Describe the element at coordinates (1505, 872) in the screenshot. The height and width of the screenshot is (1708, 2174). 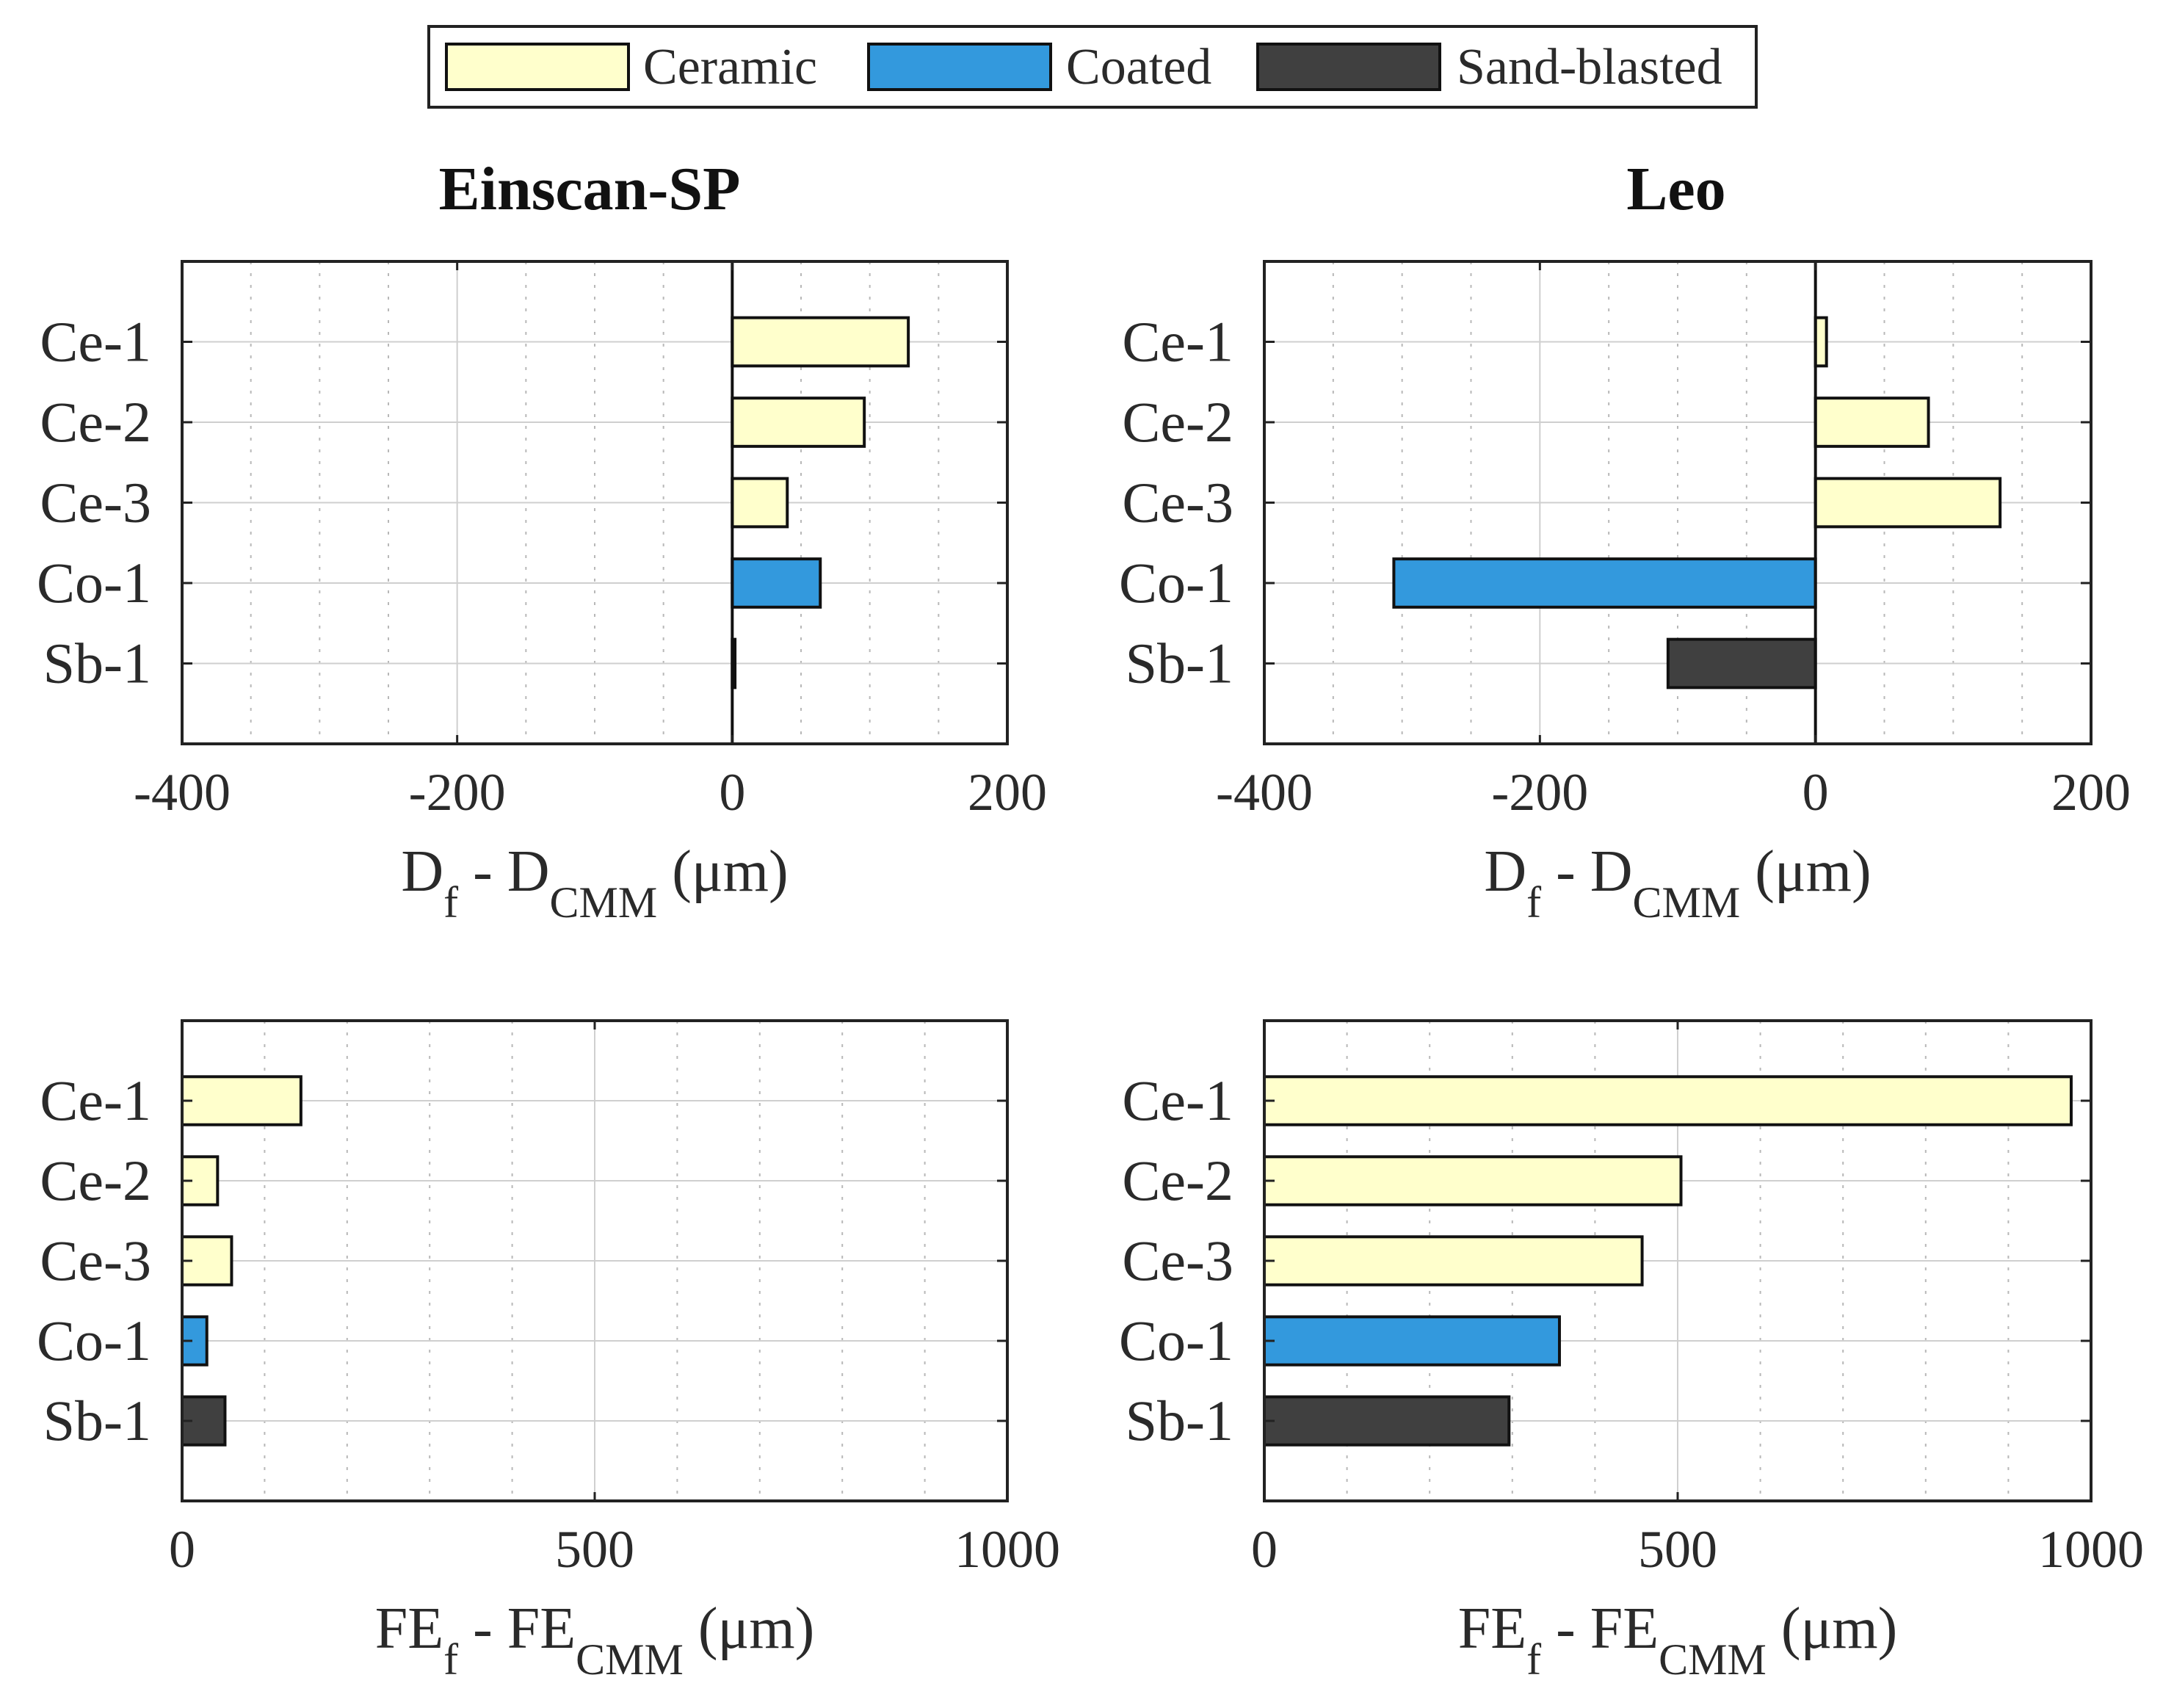
I see `chart-1-x-axis-title-main: D` at that location.